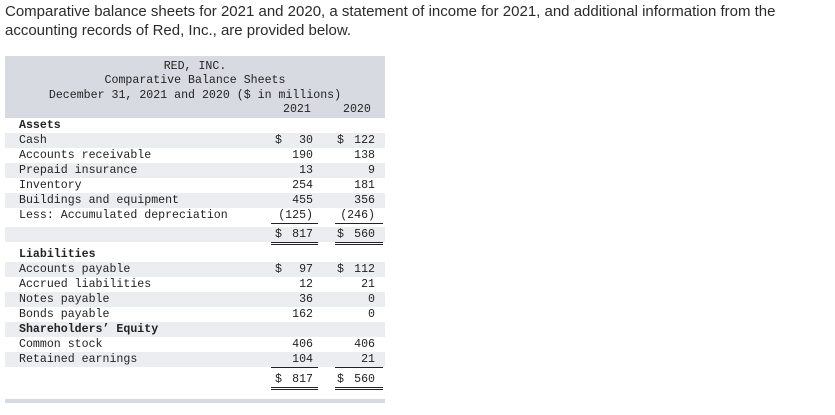 The image size is (835, 415). I want to click on value-2020: 9, so click(371, 170).